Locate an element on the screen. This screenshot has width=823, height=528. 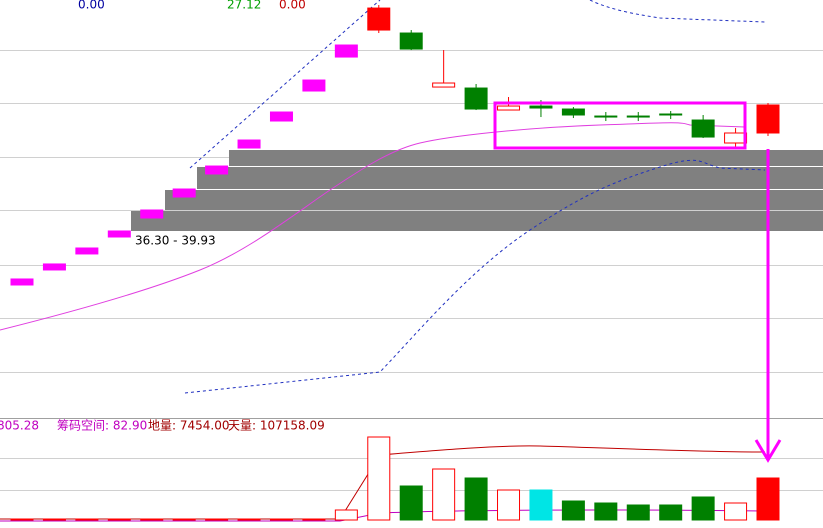
indicator-label: 筹码空间: 82.90 is located at coordinates (102, 426).